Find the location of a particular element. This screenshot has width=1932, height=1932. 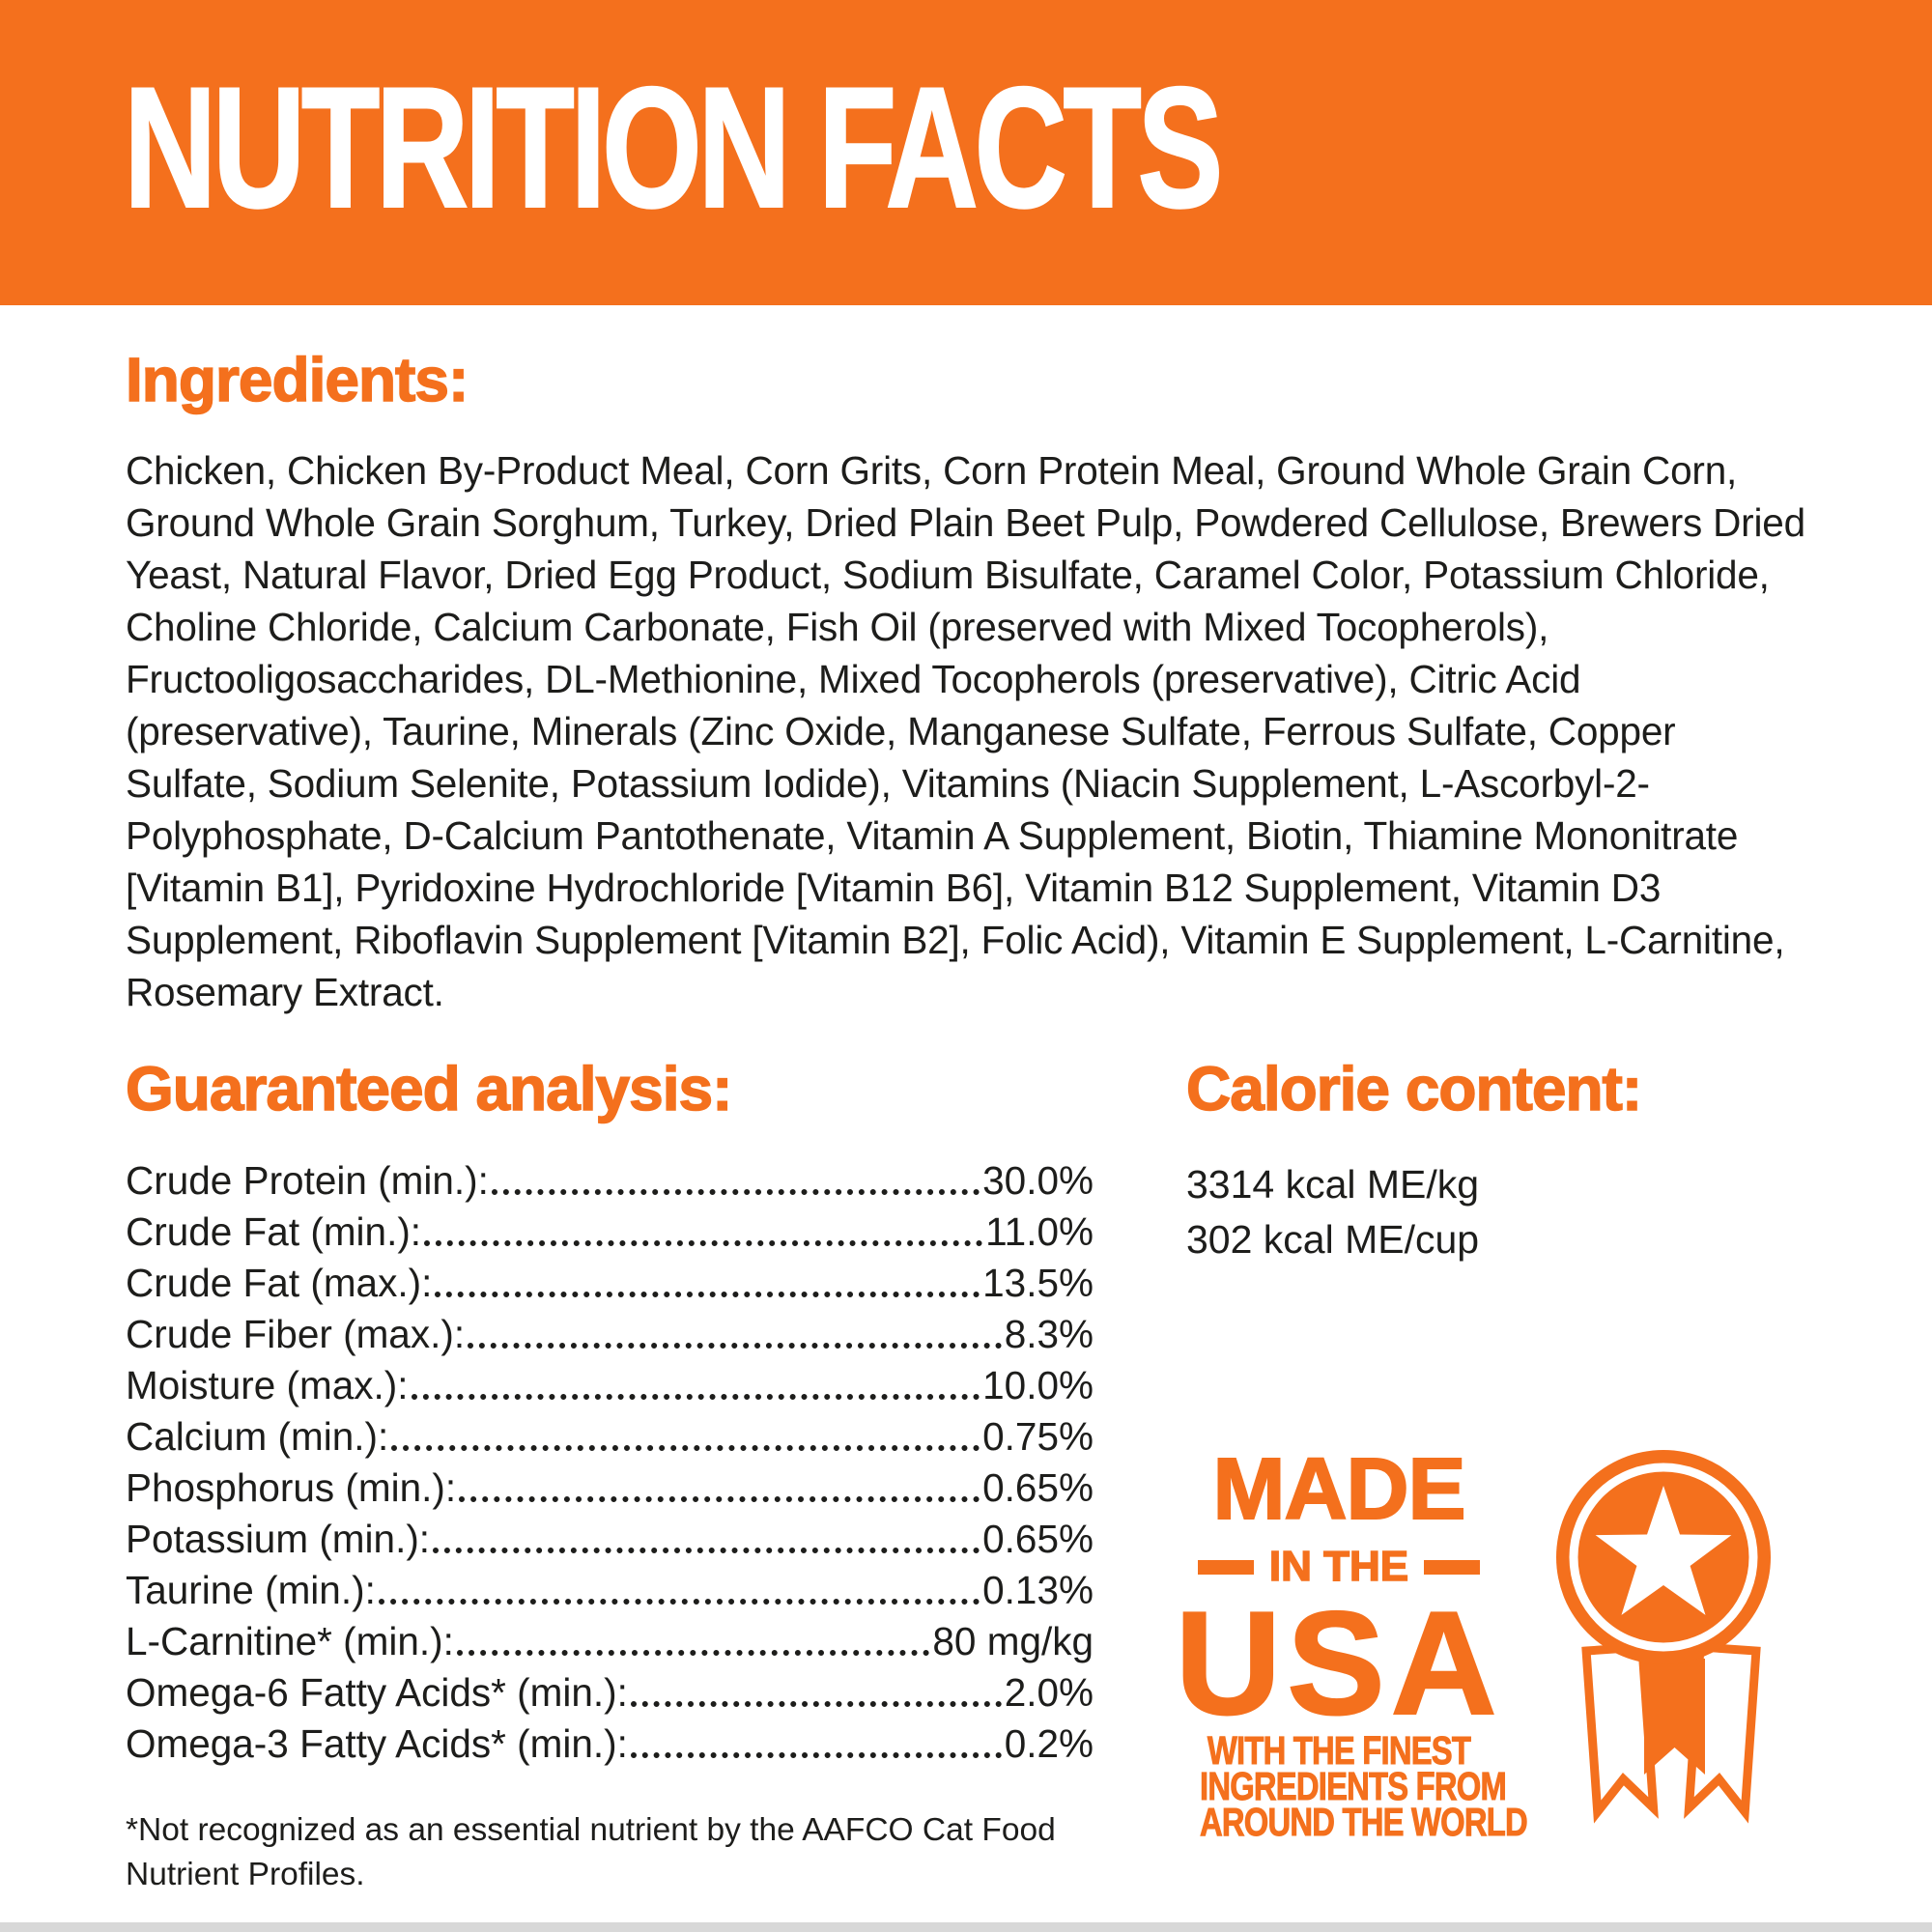

ribbon-tail-right is located at coordinates (1722, 1733).